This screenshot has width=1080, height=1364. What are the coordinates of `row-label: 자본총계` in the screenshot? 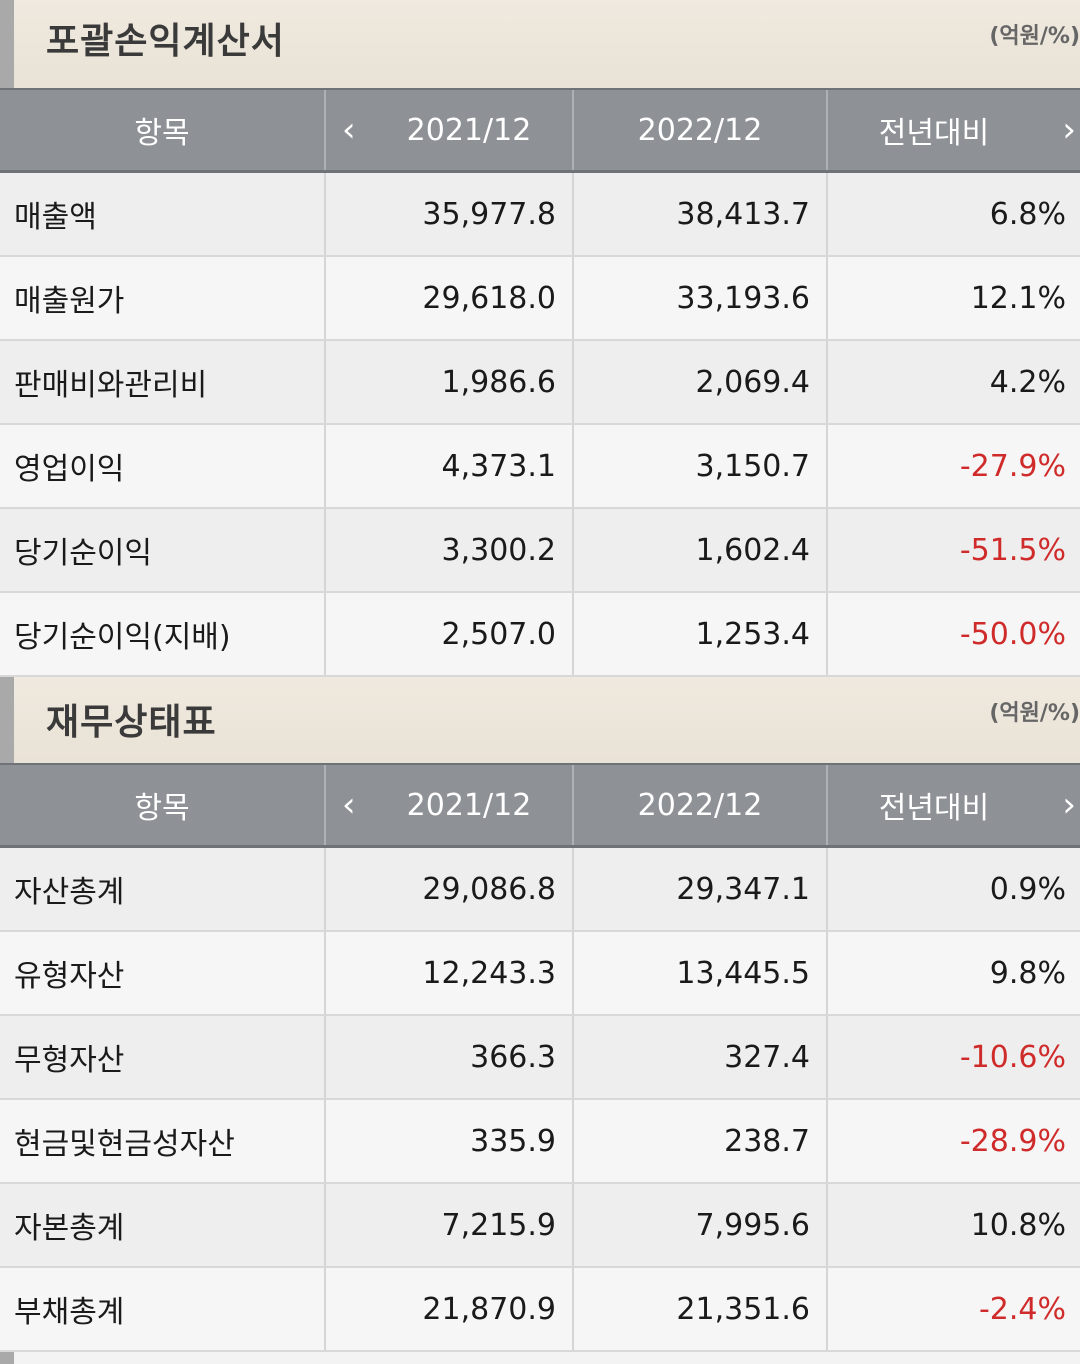 It's located at (162, 1225).